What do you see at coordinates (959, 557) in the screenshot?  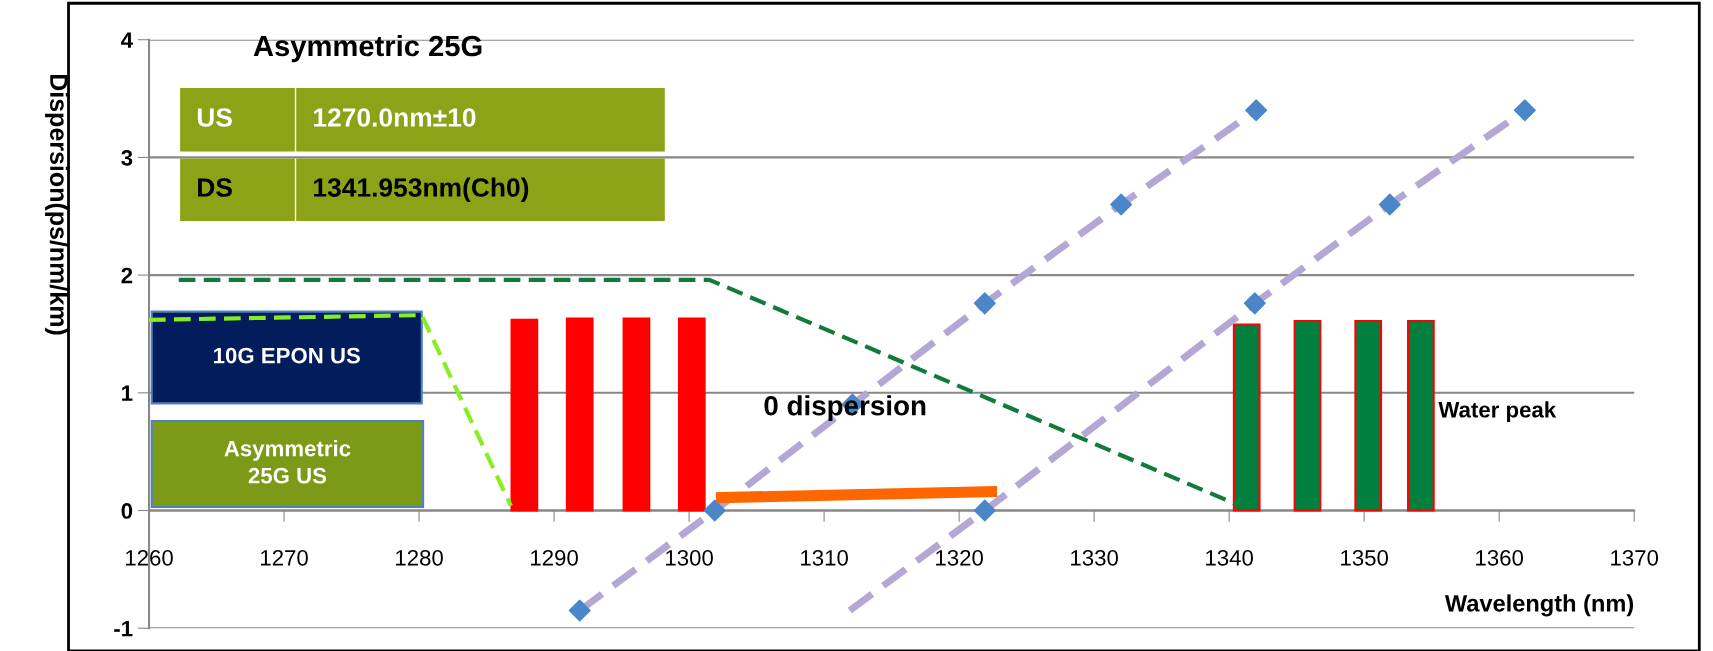 I see `x-tick-label: 1320` at bounding box center [959, 557].